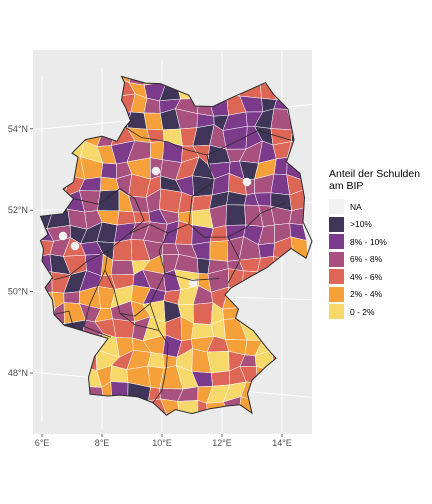  I want to click on lon-tick-label: 10°E, so click(162, 443).